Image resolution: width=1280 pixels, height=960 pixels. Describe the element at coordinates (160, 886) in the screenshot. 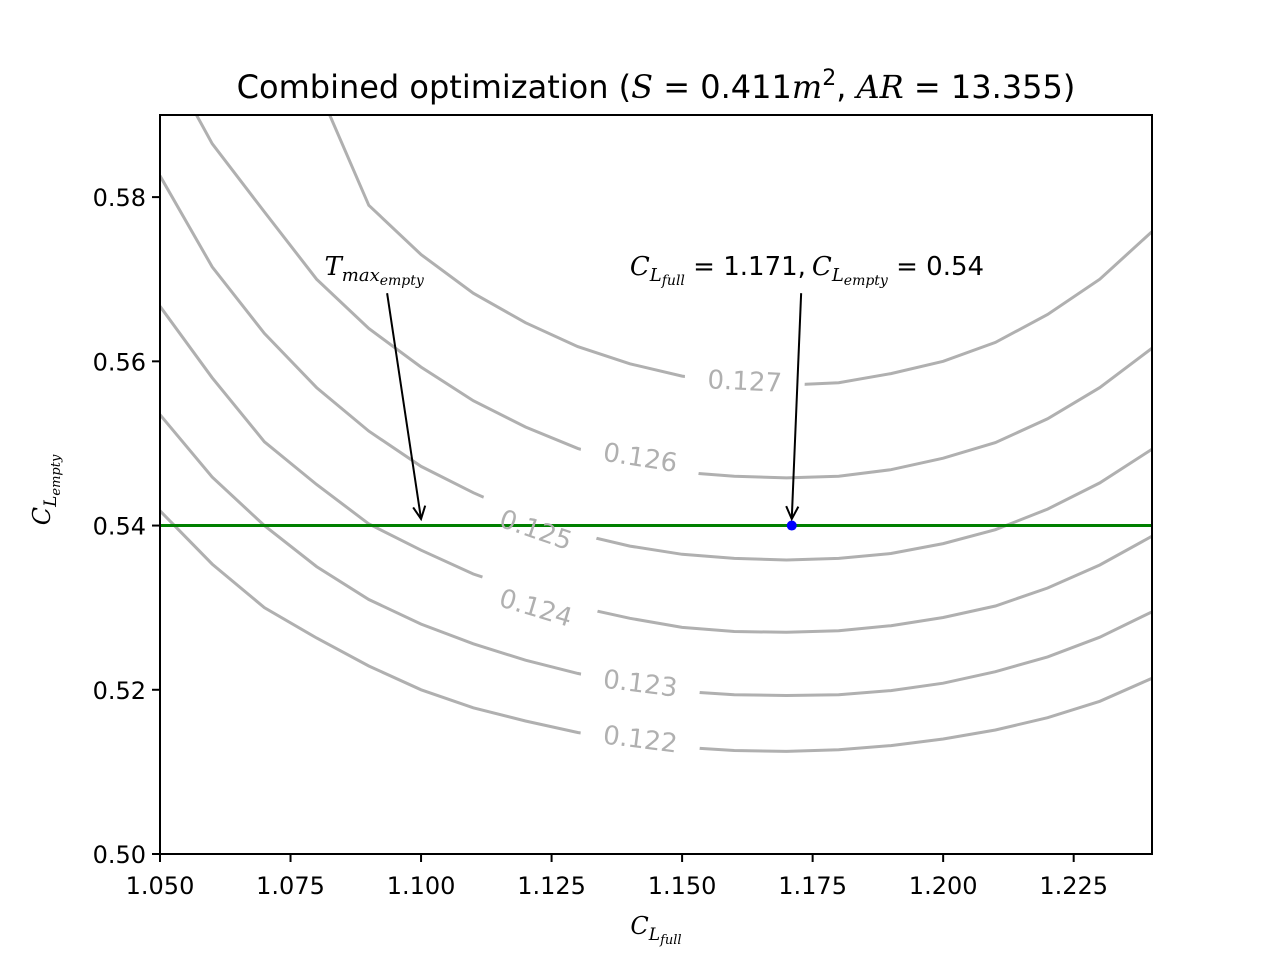

I see `x-tick-label: 1.050` at that location.